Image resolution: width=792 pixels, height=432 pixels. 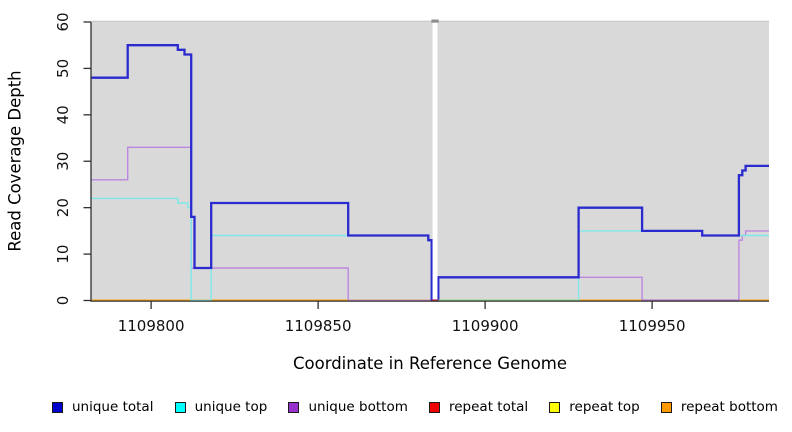 What do you see at coordinates (63, 21) in the screenshot?
I see `y-tick-label: 60` at bounding box center [63, 21].